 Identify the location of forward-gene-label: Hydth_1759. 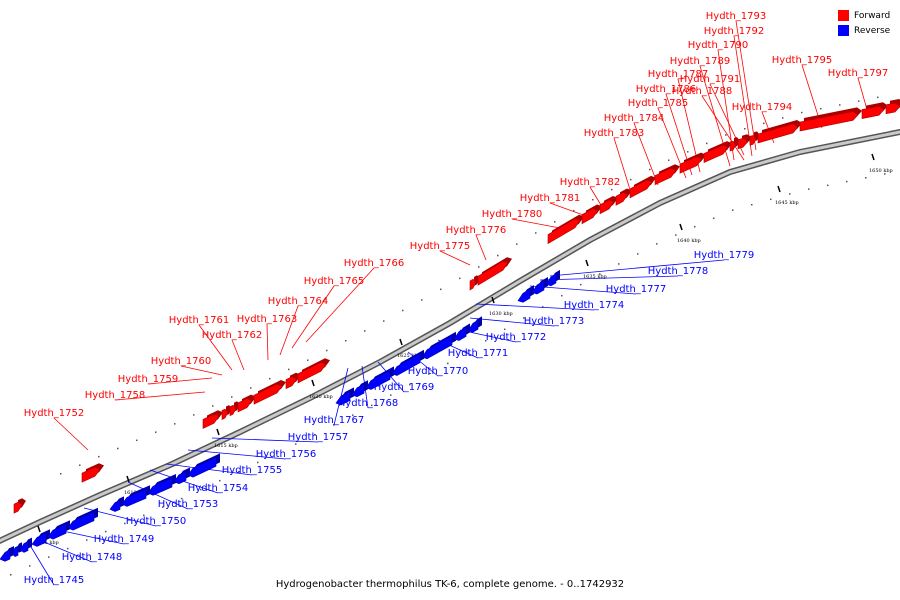
(148, 379).